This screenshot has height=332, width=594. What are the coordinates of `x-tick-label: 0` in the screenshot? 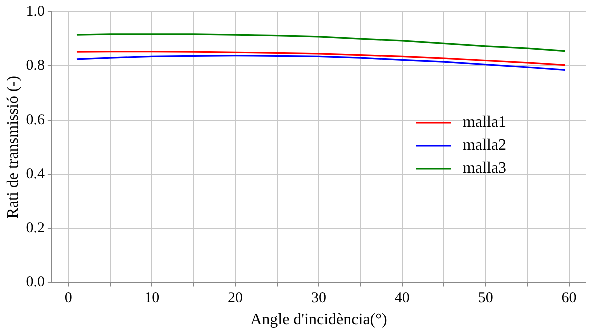 It's located at (68, 298).